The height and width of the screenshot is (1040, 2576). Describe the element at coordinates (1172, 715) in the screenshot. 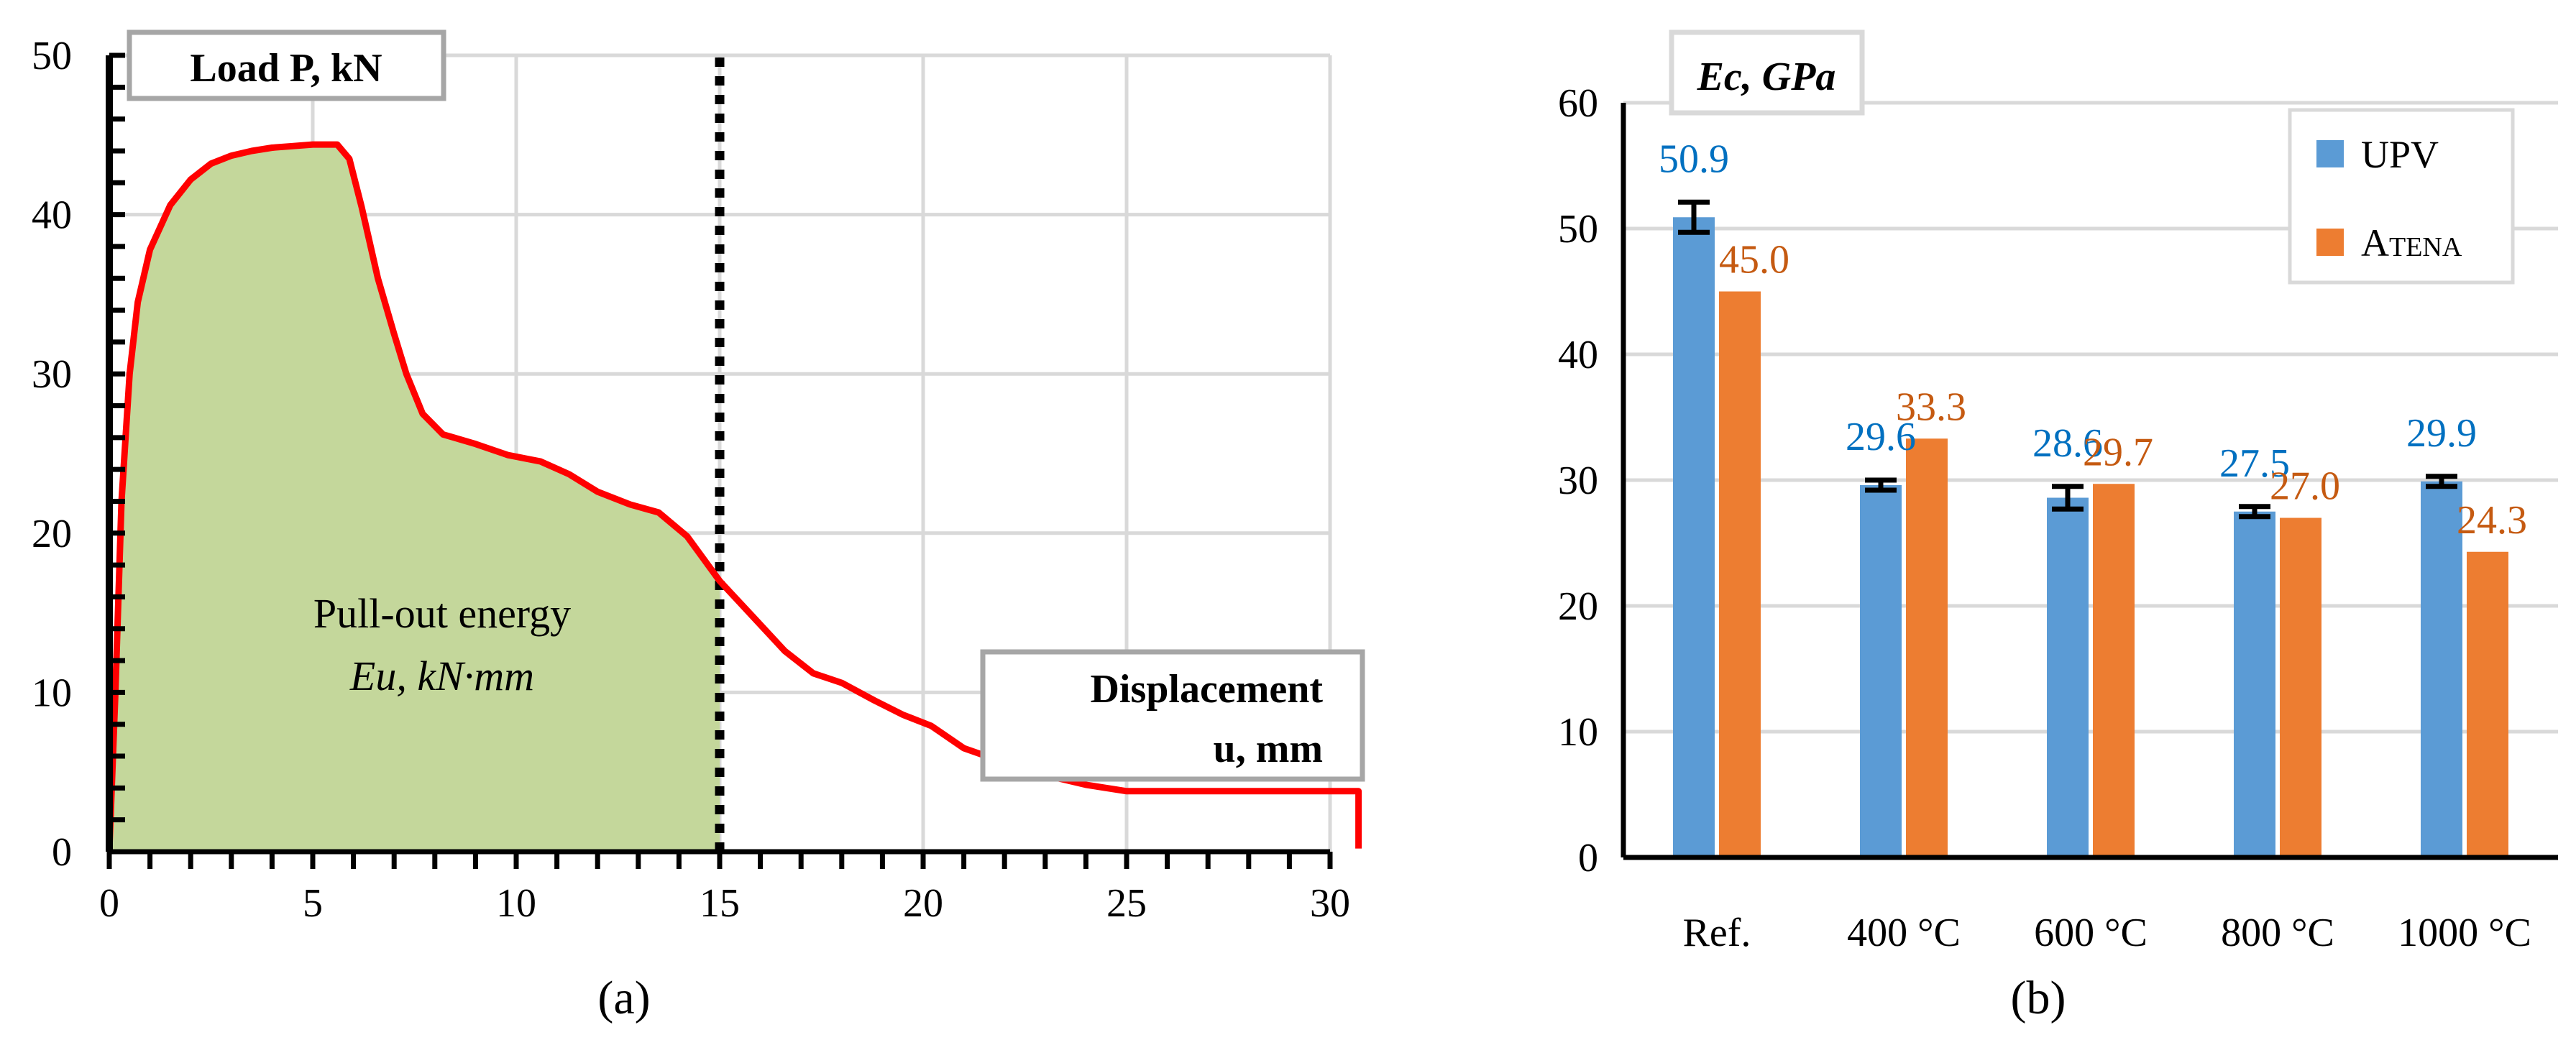

I see `xlabel-box-a: Displacement u, mm` at that location.